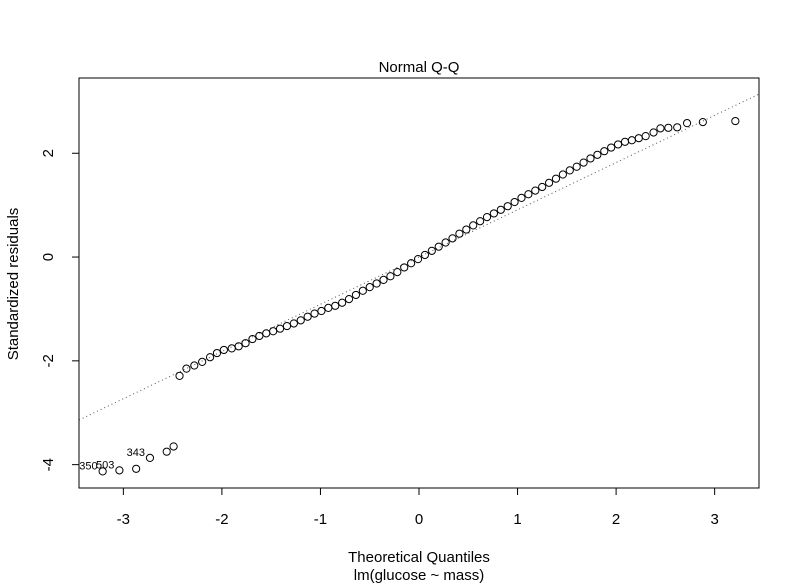 This screenshot has height=587, width=799. Describe the element at coordinates (517, 519) in the screenshot. I see `x-tick-label: 1` at that location.